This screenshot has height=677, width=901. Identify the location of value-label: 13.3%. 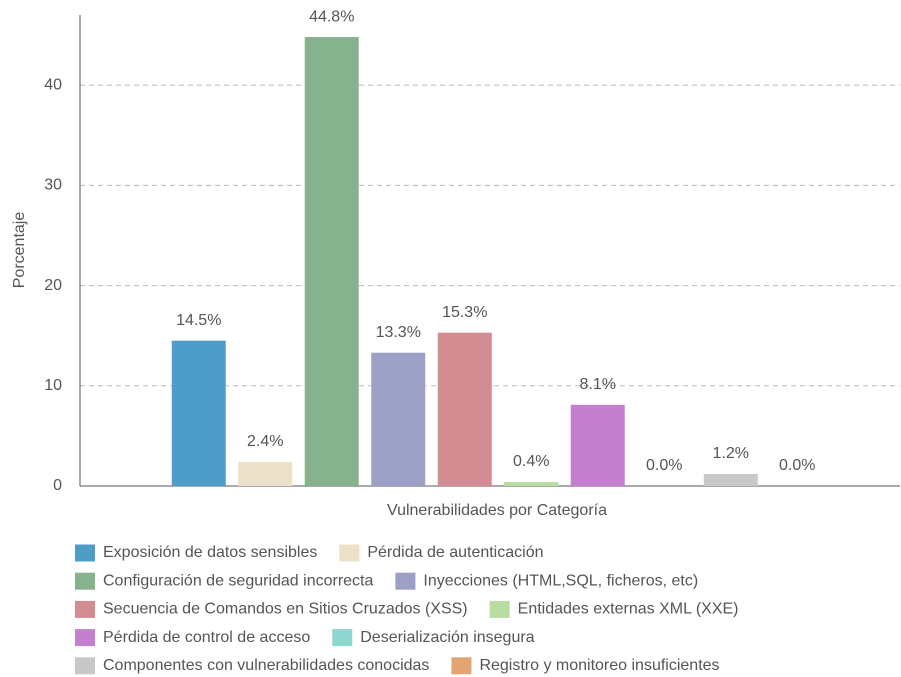
(398, 332).